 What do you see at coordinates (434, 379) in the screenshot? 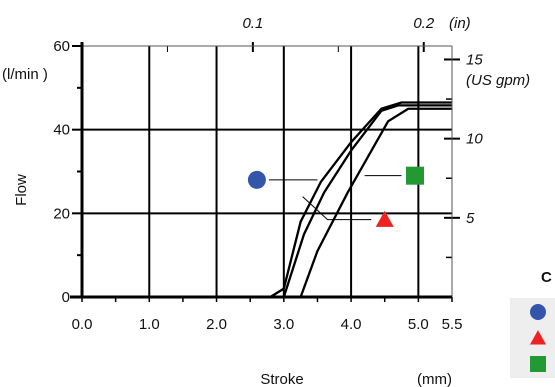
I see `x-axis-unit: (mm)` at bounding box center [434, 379].